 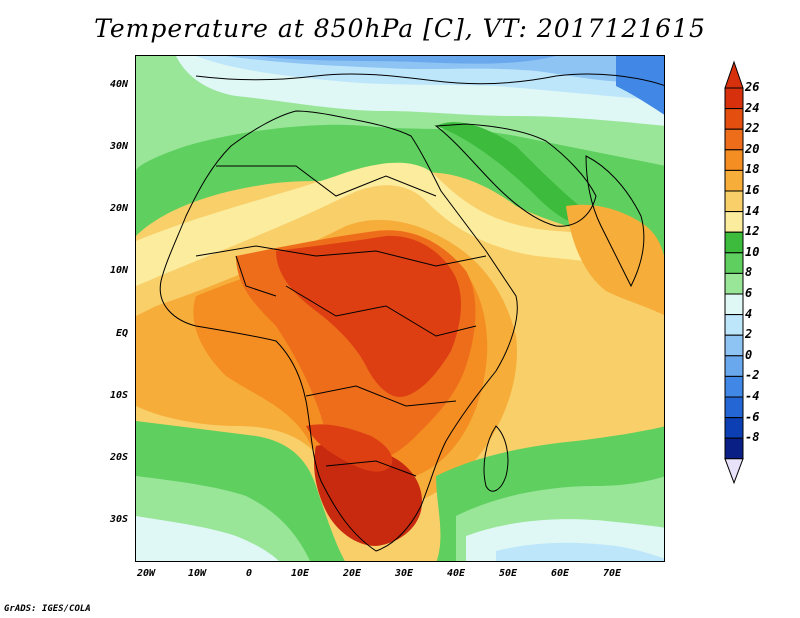 I want to click on field-very-hot-south, so click(x=349, y=448).